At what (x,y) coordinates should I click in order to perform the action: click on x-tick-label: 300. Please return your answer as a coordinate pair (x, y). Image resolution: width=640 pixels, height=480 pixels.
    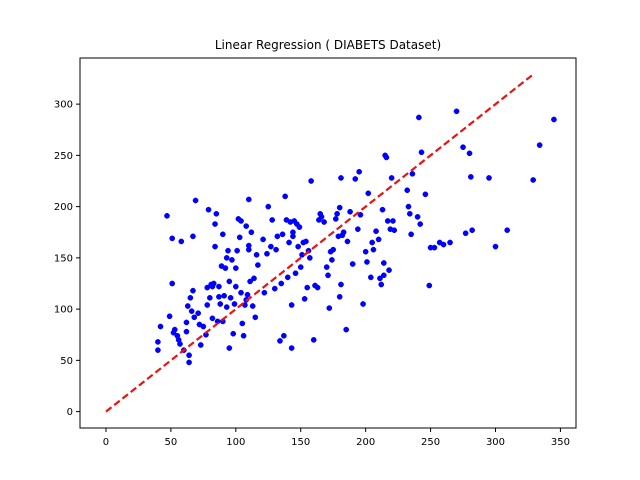
    Looking at the image, I should click on (495, 442).